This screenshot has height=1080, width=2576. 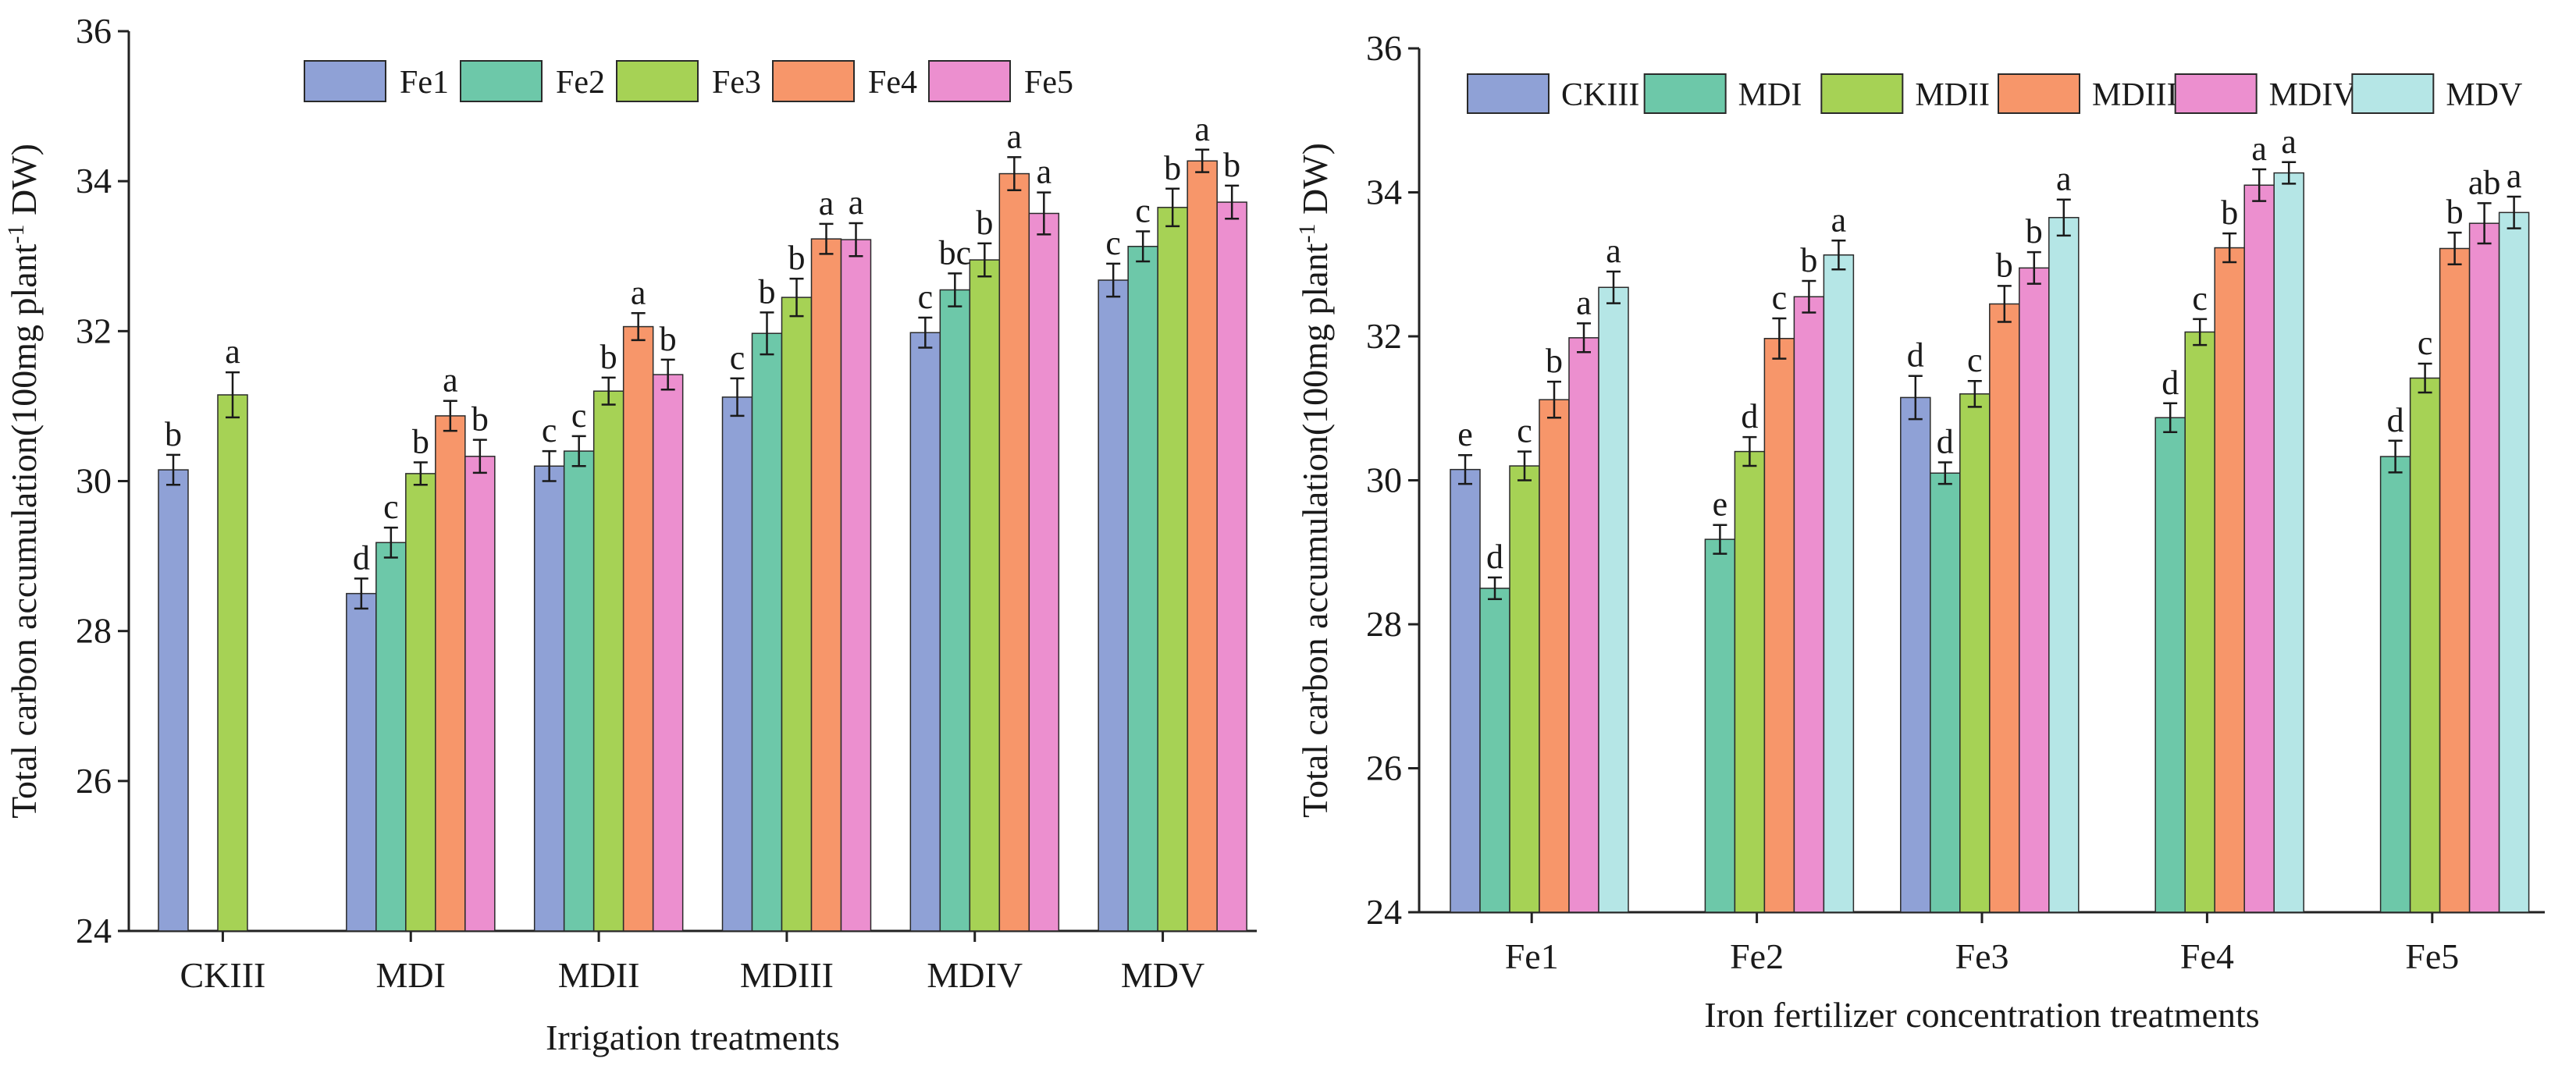 What do you see at coordinates (345, 81) in the screenshot?
I see `legend-swatch-fe1` at bounding box center [345, 81].